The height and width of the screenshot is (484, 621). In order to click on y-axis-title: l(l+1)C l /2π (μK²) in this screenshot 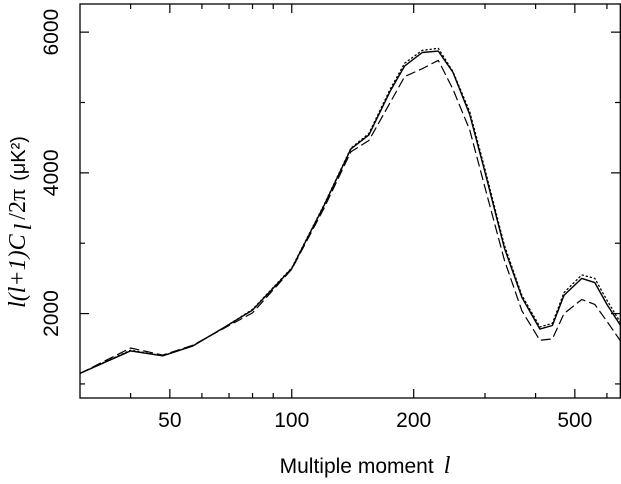, I will do `click(21, 222)`.